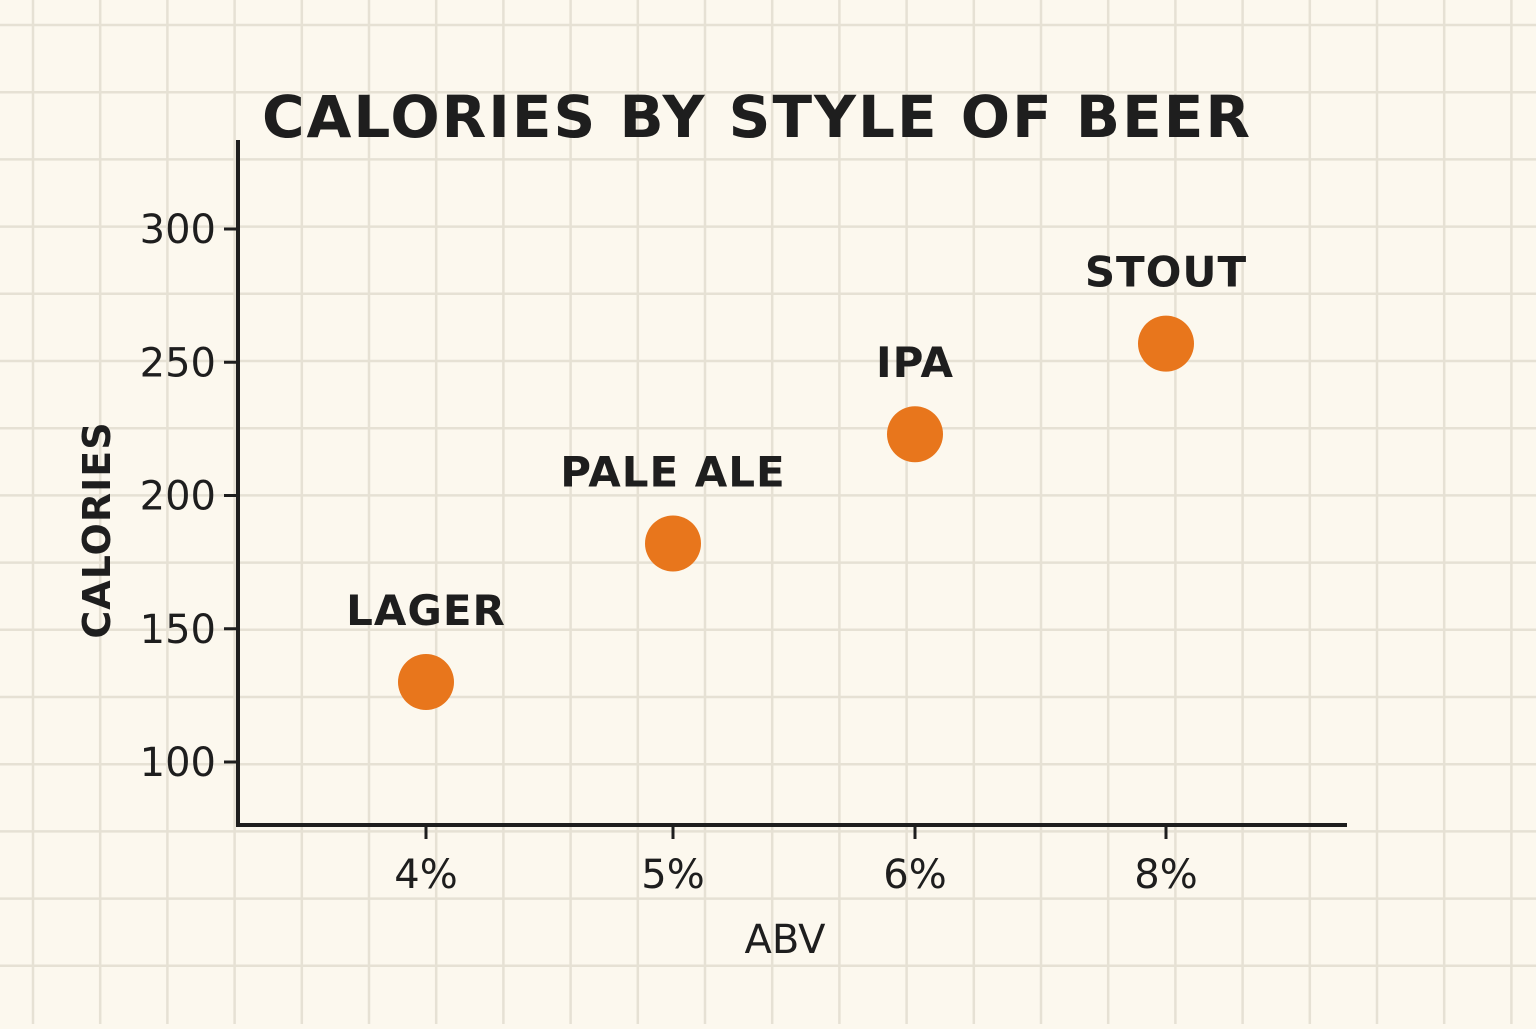 Image resolution: width=1536 pixels, height=1029 pixels. What do you see at coordinates (672, 471) in the screenshot?
I see `data-point-label: PALE ALE` at bounding box center [672, 471].